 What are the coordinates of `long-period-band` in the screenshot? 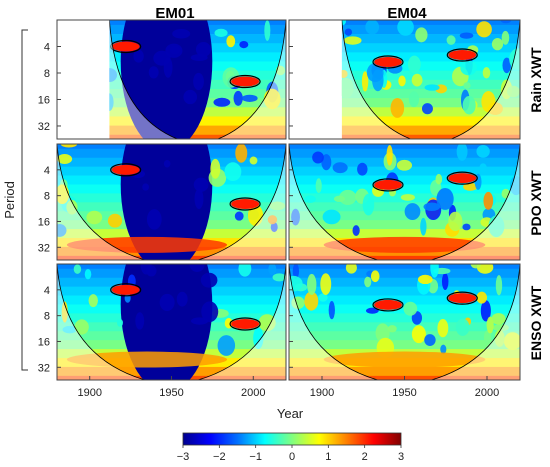 It's located at (147, 359).